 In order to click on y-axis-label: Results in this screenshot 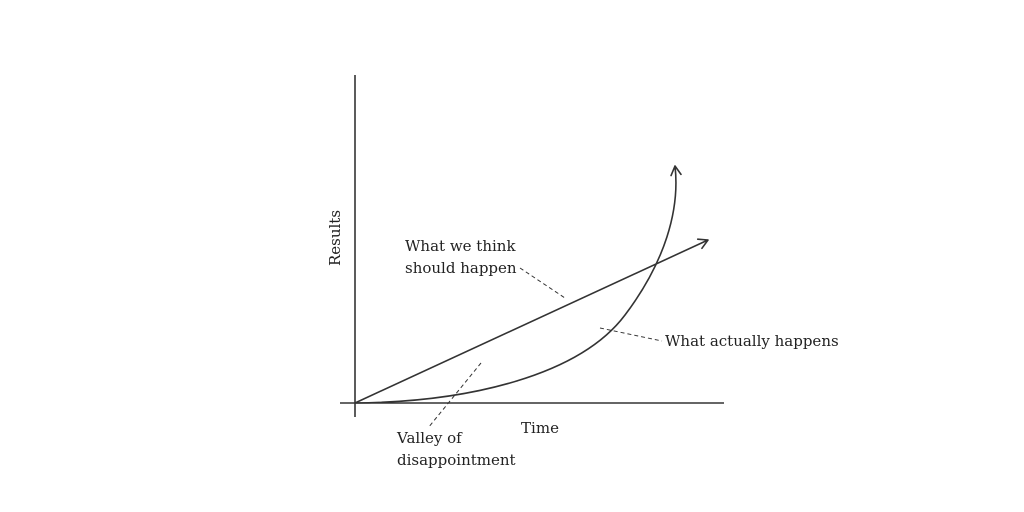, I will do `click(335, 238)`.